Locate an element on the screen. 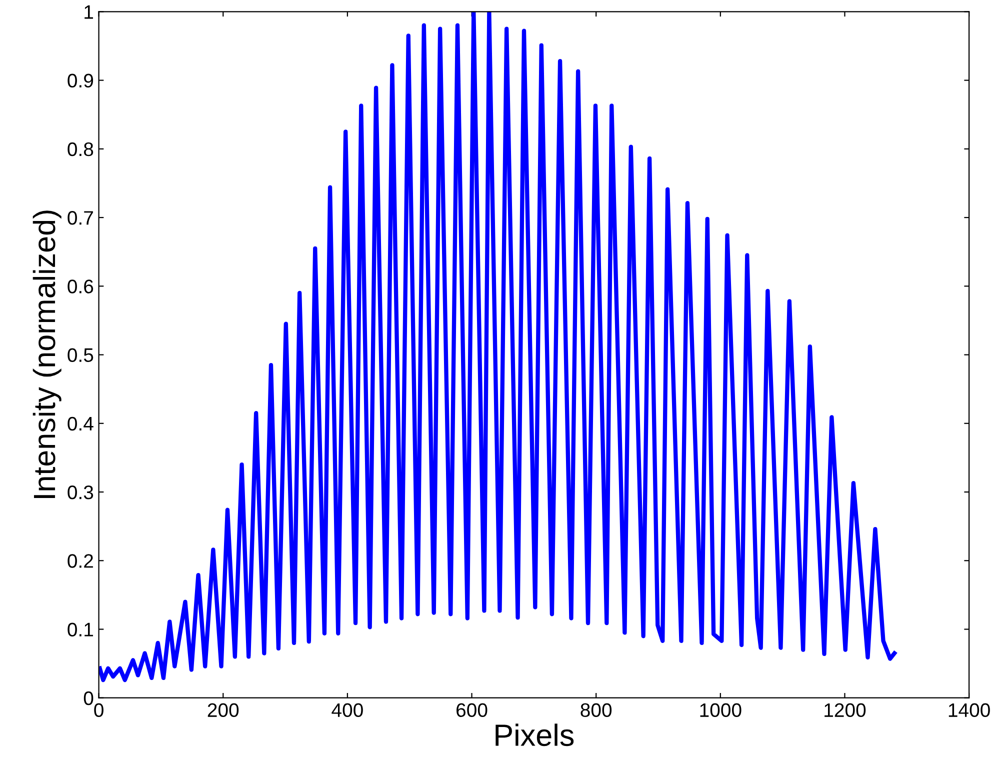 The width and height of the screenshot is (998, 778). y-tick-label: 0.4 is located at coordinates (81, 423).